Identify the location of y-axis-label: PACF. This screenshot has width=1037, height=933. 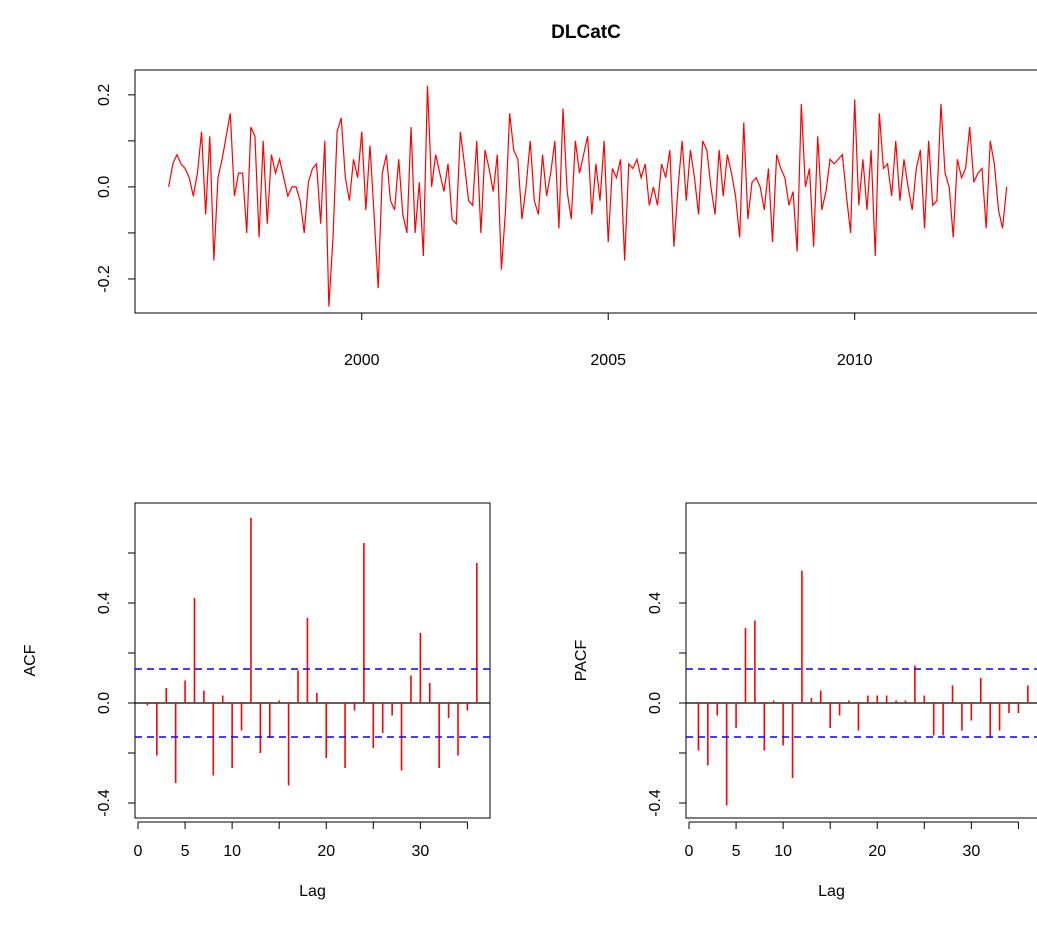
(581, 661).